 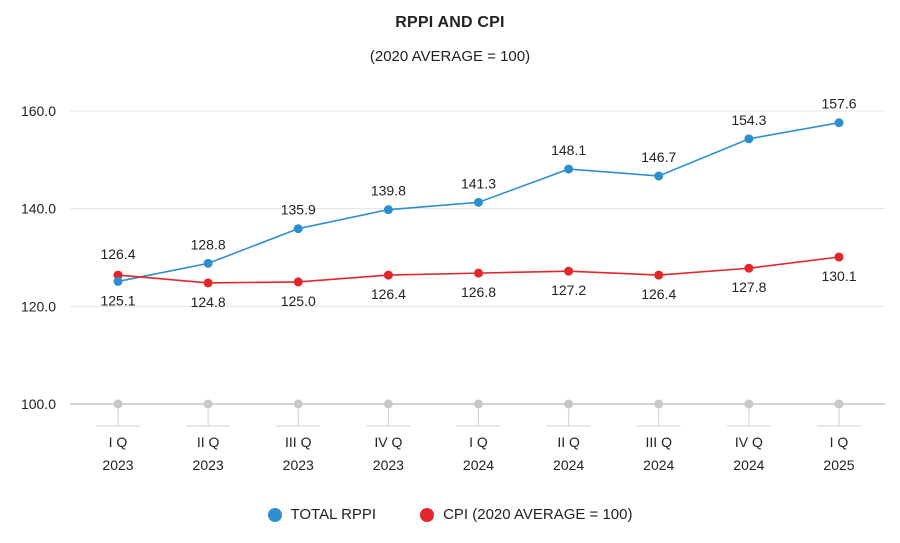 What do you see at coordinates (38, 209) in the screenshot?
I see `y-tick-label: 140.0` at bounding box center [38, 209].